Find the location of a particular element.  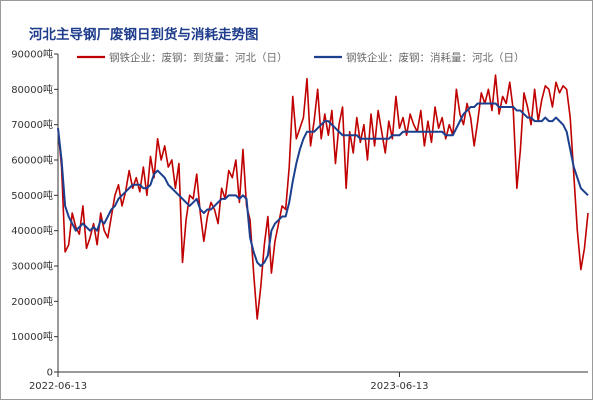

y-tick-label: 40000吨 is located at coordinates (32, 230).